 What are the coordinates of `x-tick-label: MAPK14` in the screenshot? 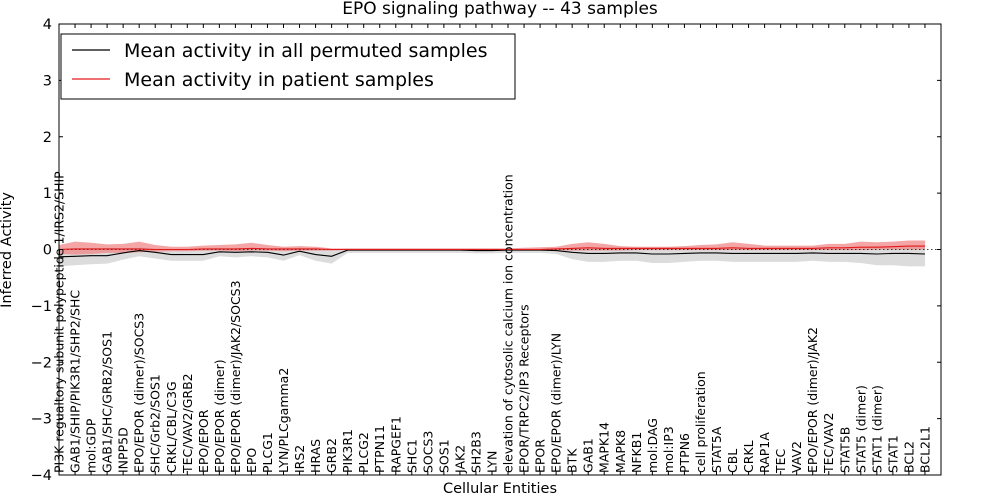 It's located at (604, 447).